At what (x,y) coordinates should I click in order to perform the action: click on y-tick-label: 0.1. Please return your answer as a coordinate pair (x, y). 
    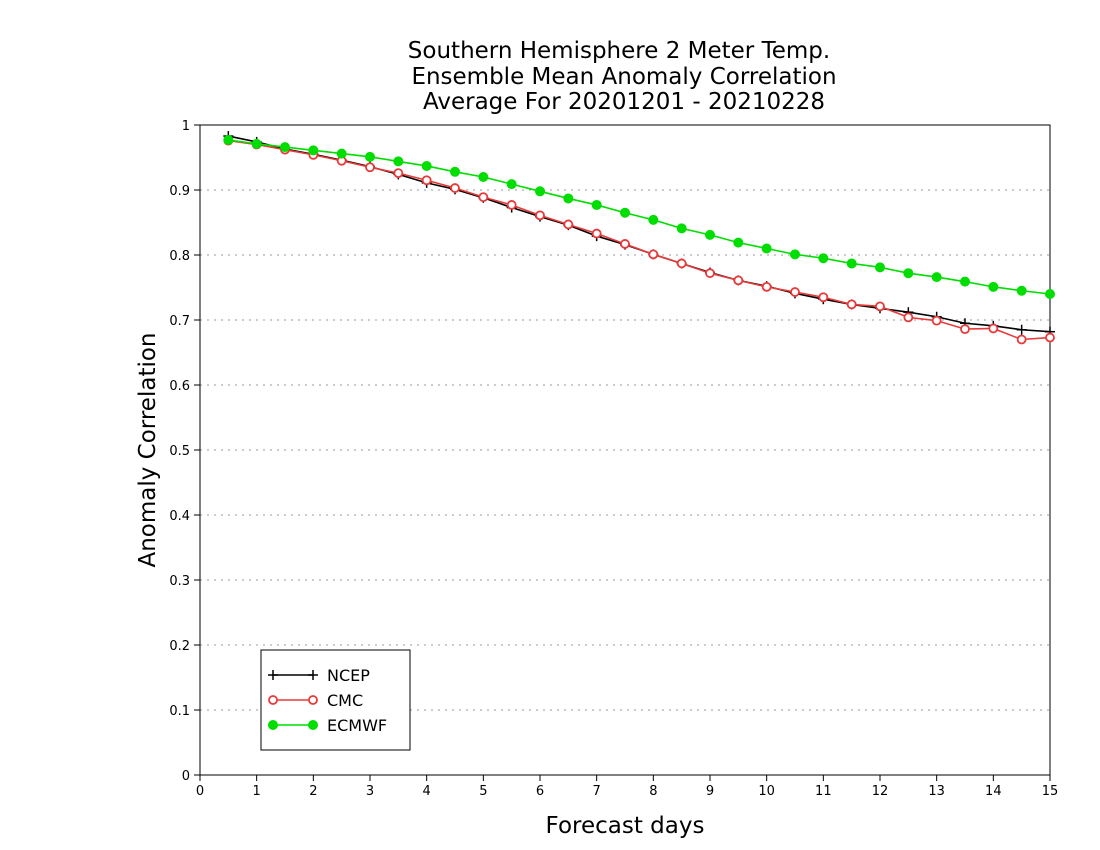
    Looking at the image, I should click on (179, 711).